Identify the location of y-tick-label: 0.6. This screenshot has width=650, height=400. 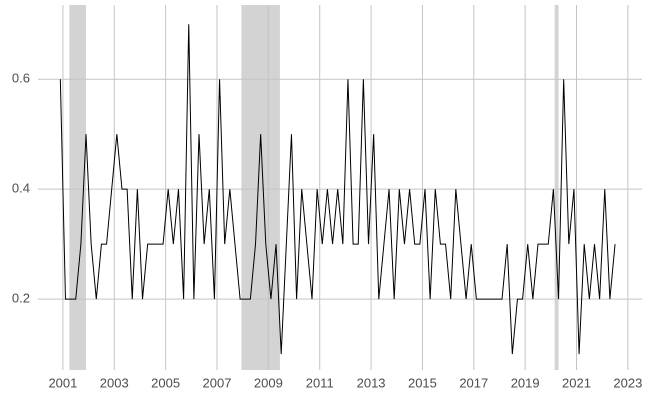
(21, 78).